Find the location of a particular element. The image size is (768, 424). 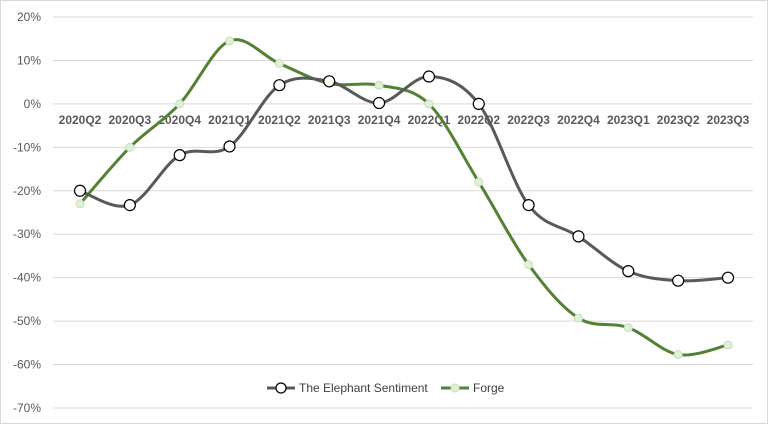

x-tick-label: 2023Q1 is located at coordinates (628, 120).